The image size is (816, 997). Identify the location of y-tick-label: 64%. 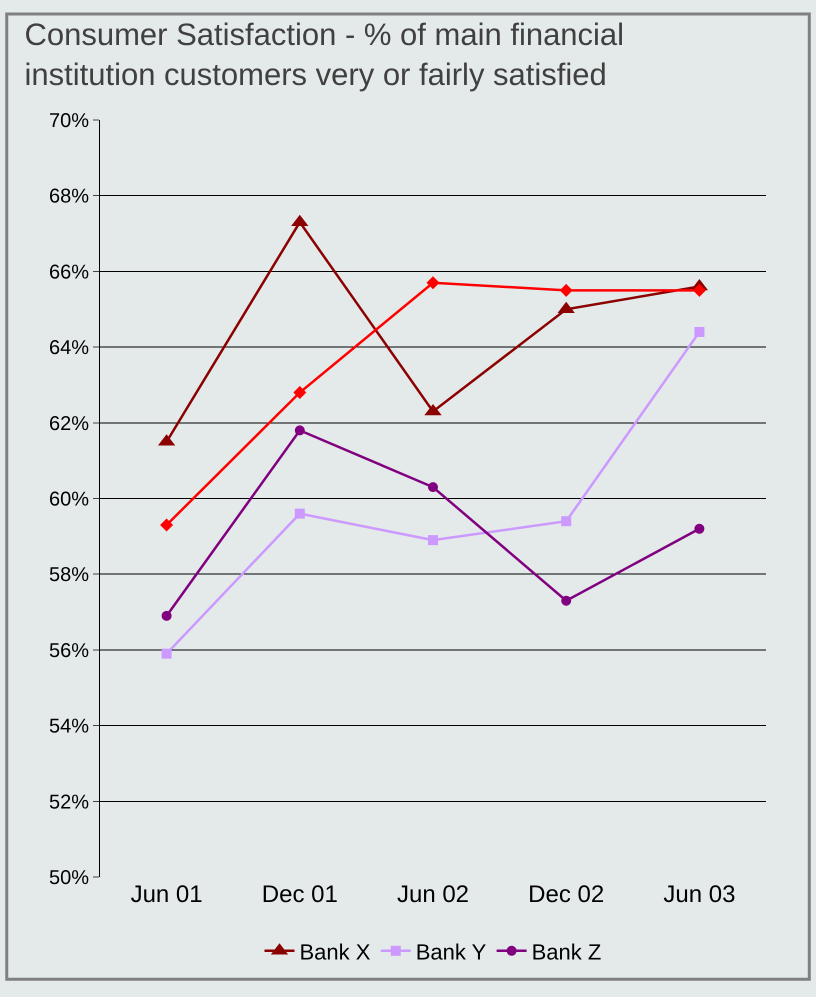
(69, 348).